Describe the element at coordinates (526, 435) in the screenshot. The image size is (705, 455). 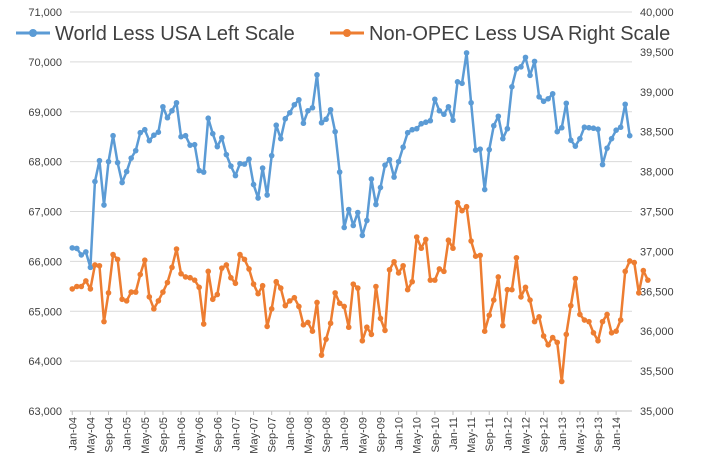
I see `x-tick-label: May-12` at that location.